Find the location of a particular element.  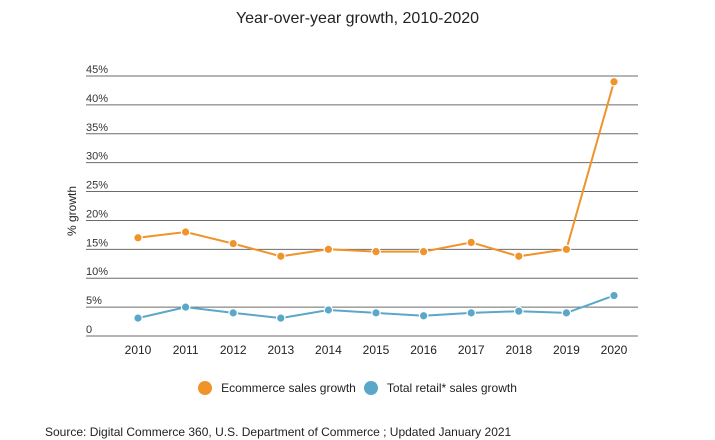

chart-title: Year-over-year growth, 2010-2020 is located at coordinates (357, 18).